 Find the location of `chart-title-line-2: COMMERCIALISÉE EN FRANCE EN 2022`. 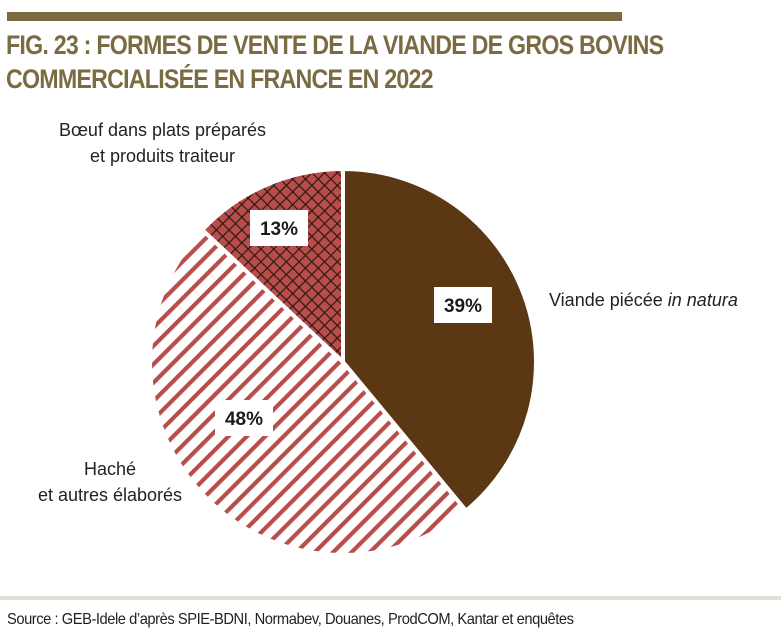

chart-title-line-2: COMMERCIALISÉE EN FRANCE EN 2022 is located at coordinates (220, 79).